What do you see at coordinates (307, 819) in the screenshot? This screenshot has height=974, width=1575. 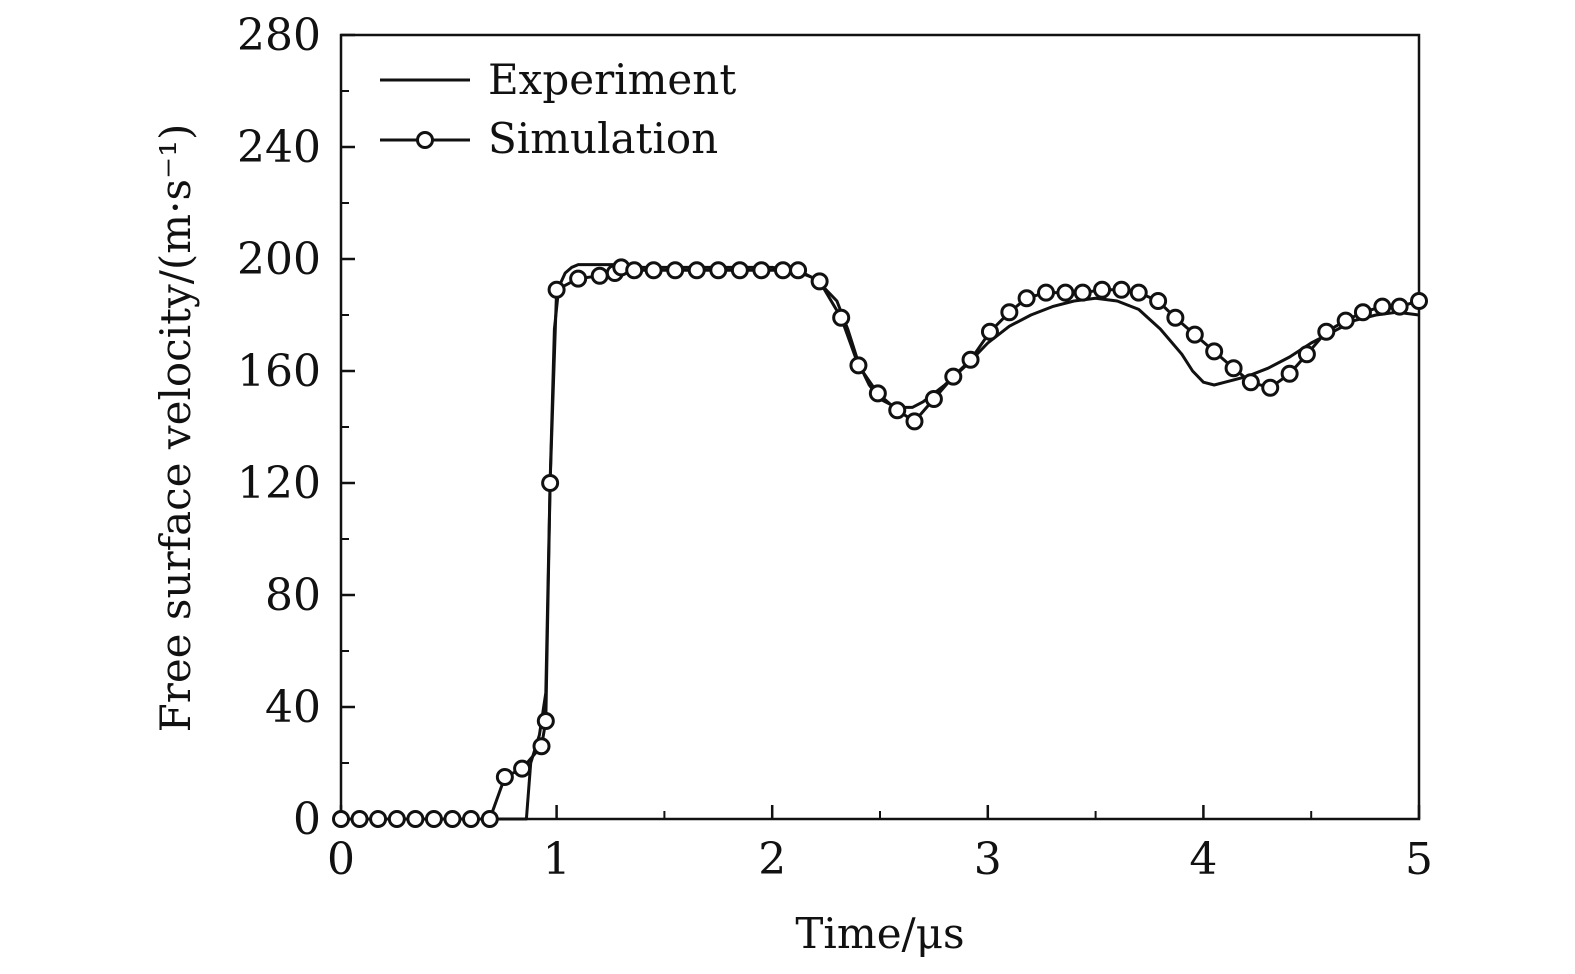 I see `y-tick-label: 0` at bounding box center [307, 819].